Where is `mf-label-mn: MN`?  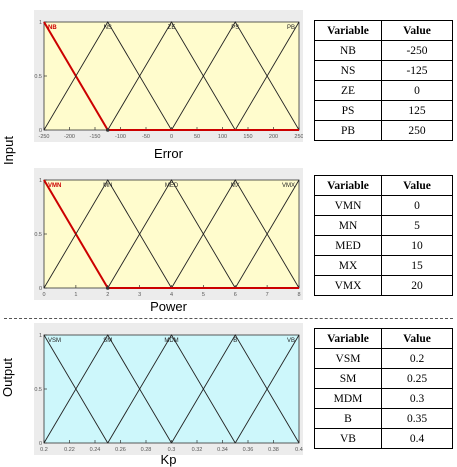
mf-label-mn: MN is located at coordinates (107, 186).